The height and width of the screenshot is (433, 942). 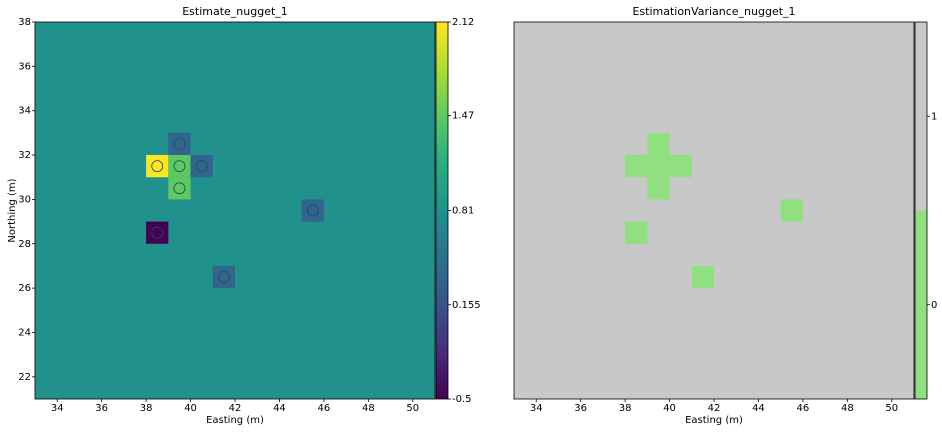 What do you see at coordinates (24, 377) in the screenshot?
I see `y-tick-label: 22` at bounding box center [24, 377].